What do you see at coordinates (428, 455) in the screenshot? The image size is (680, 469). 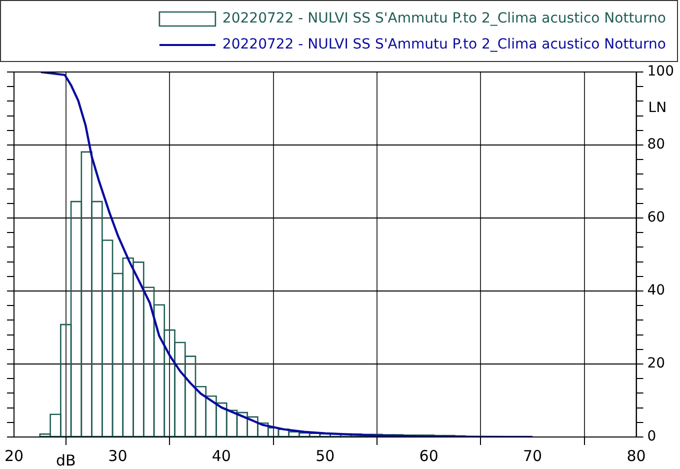 I see `x-tick-label: 60` at bounding box center [428, 455].